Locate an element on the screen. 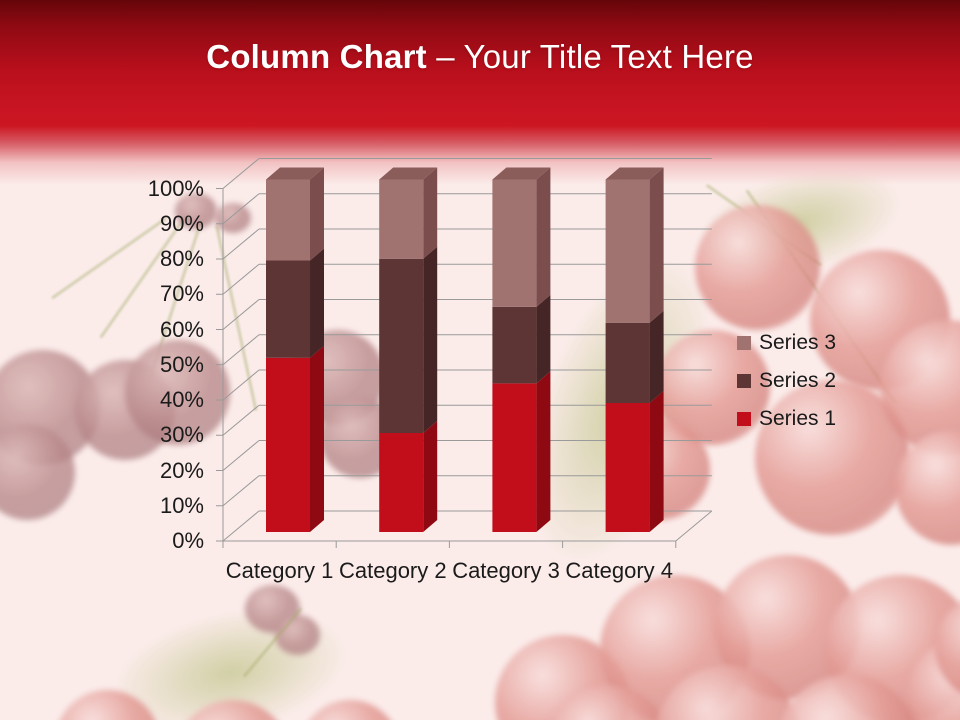  x-axis-category-label: Category 1 is located at coordinates (279, 570).